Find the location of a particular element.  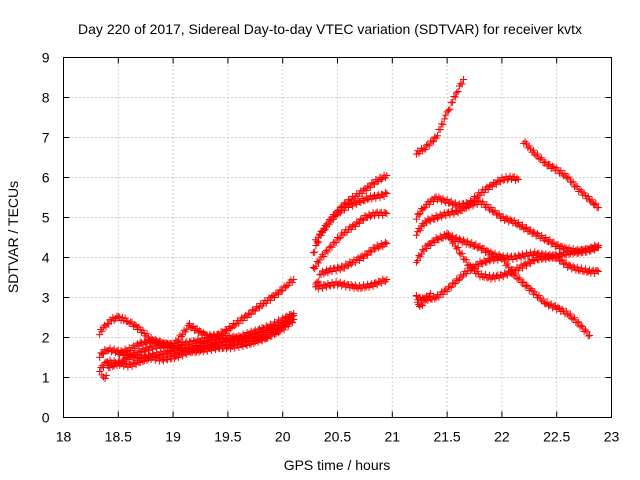

y-tick-label: 8 is located at coordinates (46, 98).